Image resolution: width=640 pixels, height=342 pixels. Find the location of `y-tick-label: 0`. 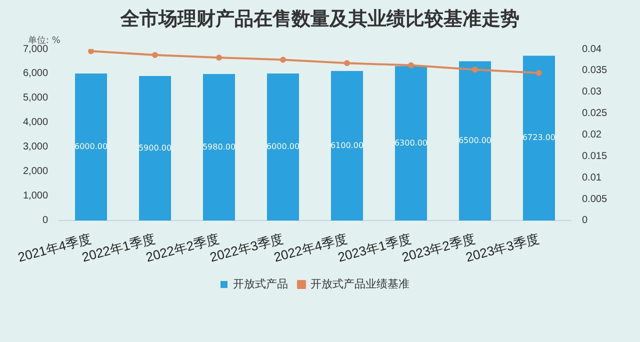

y-tick-label: 0 is located at coordinates (45, 220).